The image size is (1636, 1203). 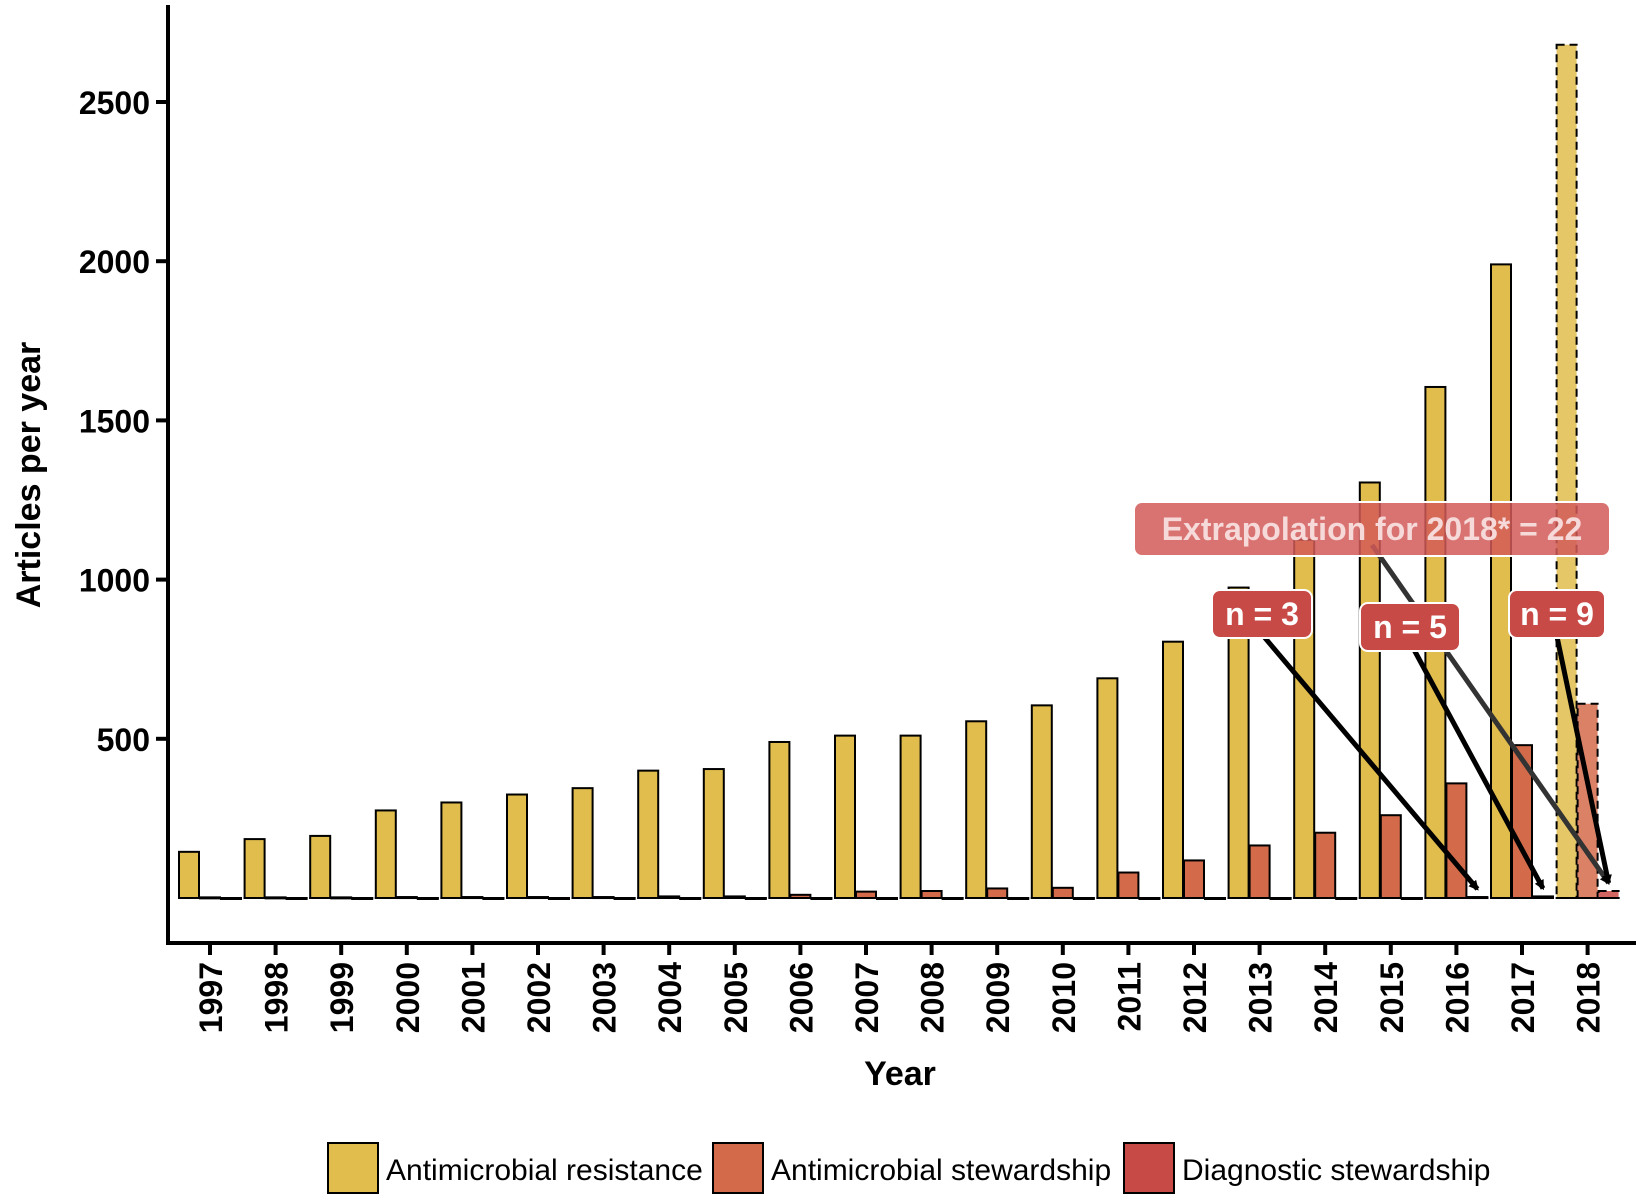 I want to click on legend-label: Diagnostic stewardship, so click(x=1336, y=1170).